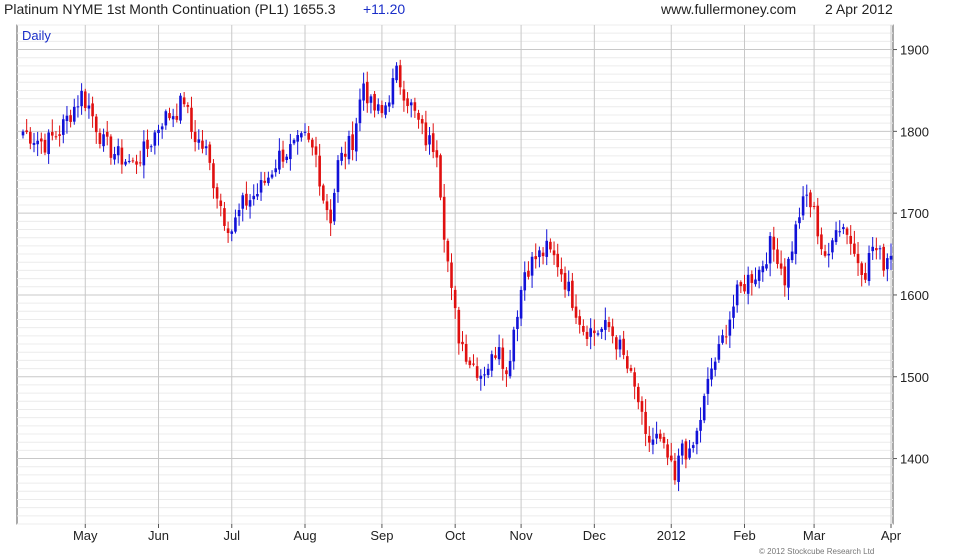 This screenshot has height=560, width=980. What do you see at coordinates (914, 377) in the screenshot?
I see `y-tick-label: 1500` at bounding box center [914, 377].